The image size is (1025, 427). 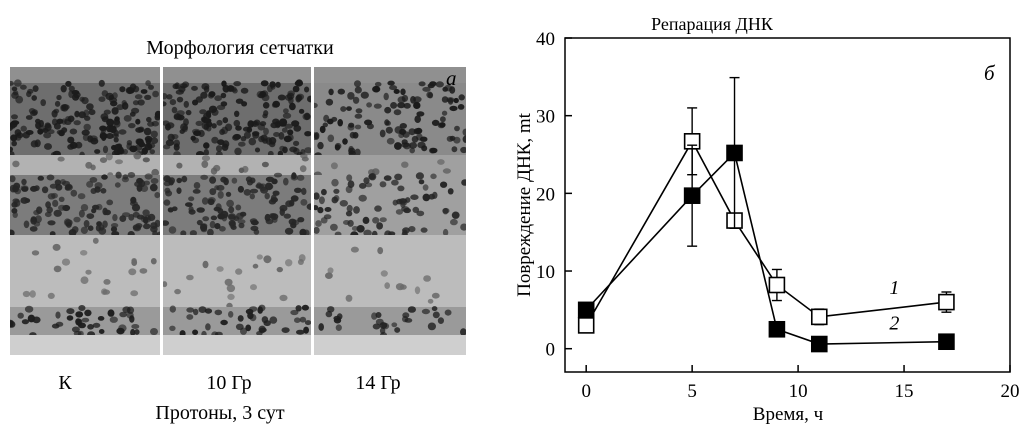 I want to click on sample-label-control: К, so click(x=65, y=383).